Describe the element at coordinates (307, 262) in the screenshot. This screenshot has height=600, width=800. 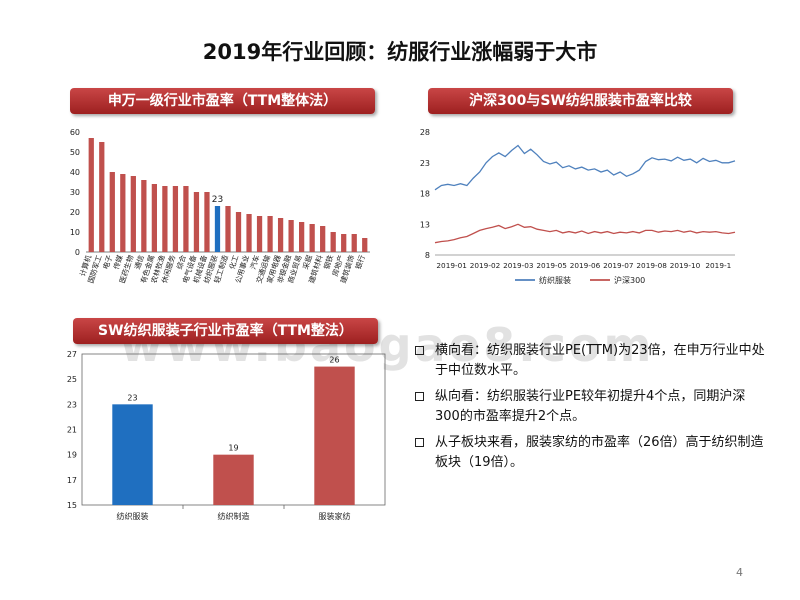
I see `x-tick-label: 采掘` at that location.